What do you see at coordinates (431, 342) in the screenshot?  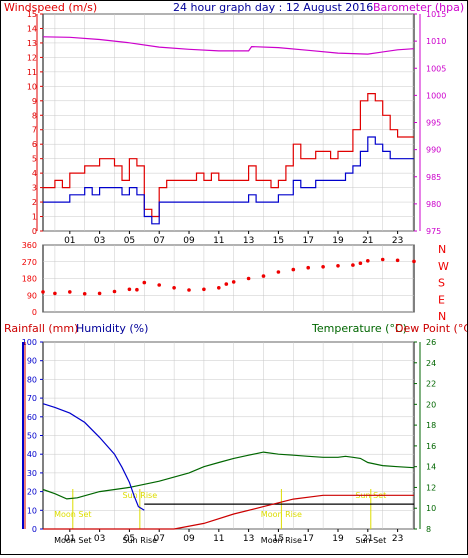 I see `temperature-tick-label: 26` at bounding box center [431, 342].